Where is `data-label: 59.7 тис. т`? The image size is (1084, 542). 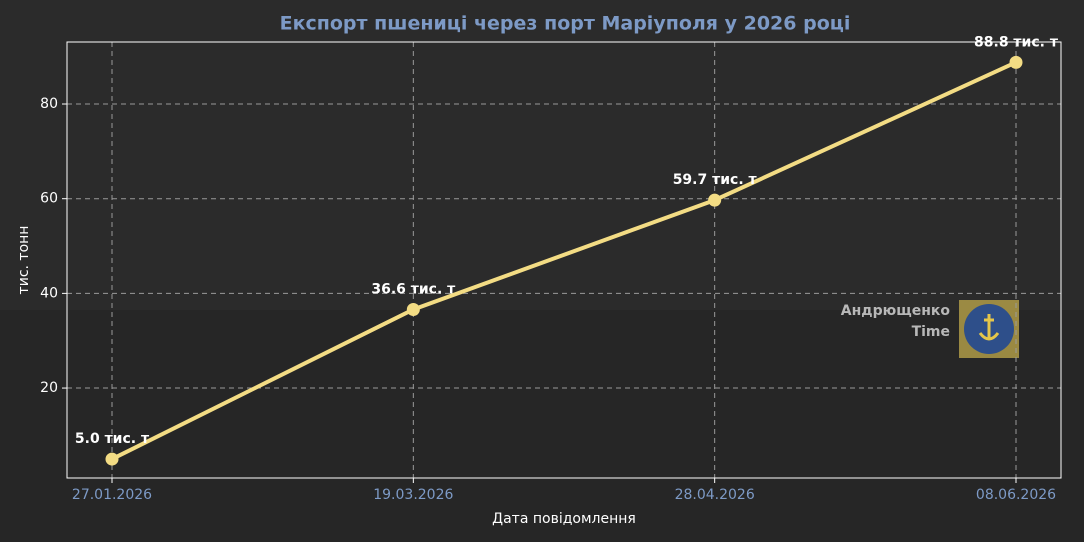
data-label: 59.7 тис. т is located at coordinates (715, 180).